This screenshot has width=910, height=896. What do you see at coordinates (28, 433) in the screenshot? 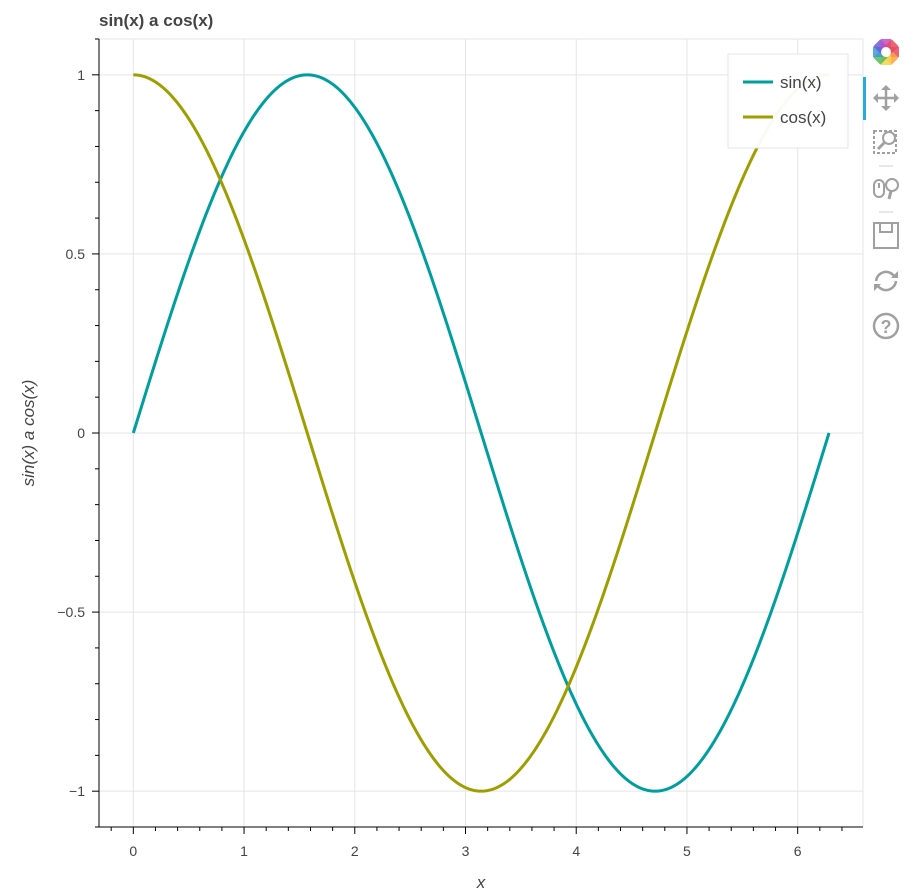
I see `y-axis-label: sin(x) a cos(x)` at bounding box center [28, 433].